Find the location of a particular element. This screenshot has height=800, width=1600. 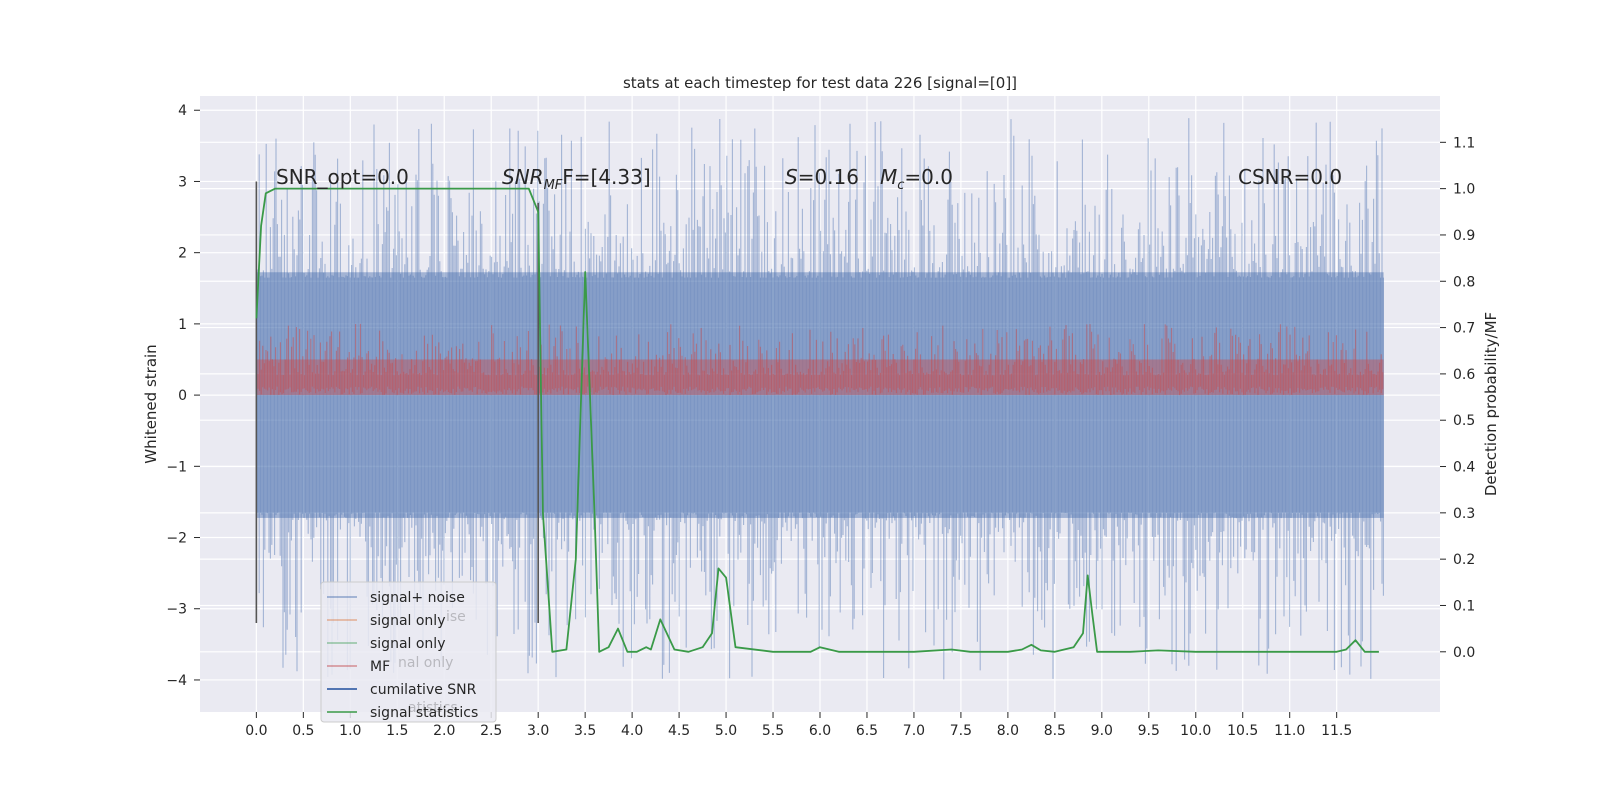

x-tick-label: 6.5 is located at coordinates (867, 731).